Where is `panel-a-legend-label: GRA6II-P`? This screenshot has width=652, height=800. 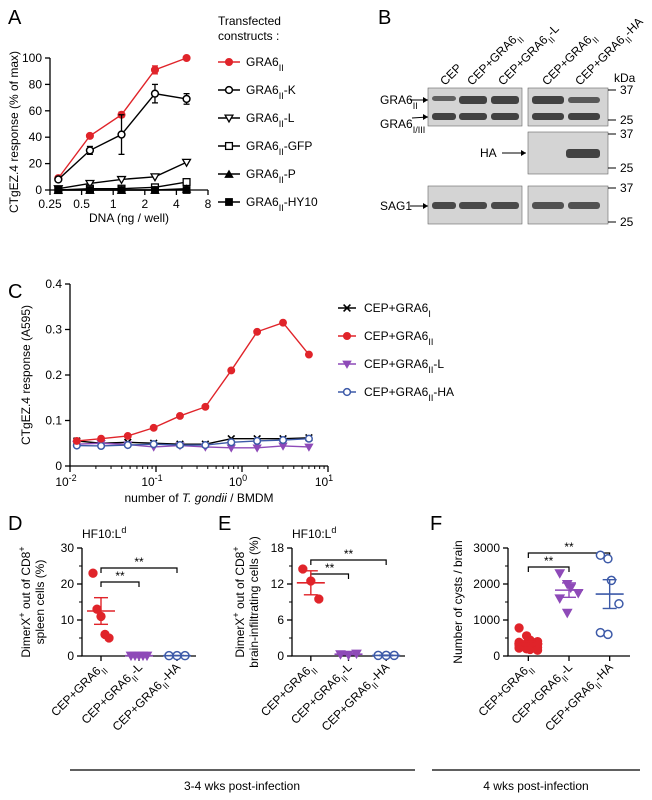 panel-a-legend-label: GRA6II-P is located at coordinates (271, 176).